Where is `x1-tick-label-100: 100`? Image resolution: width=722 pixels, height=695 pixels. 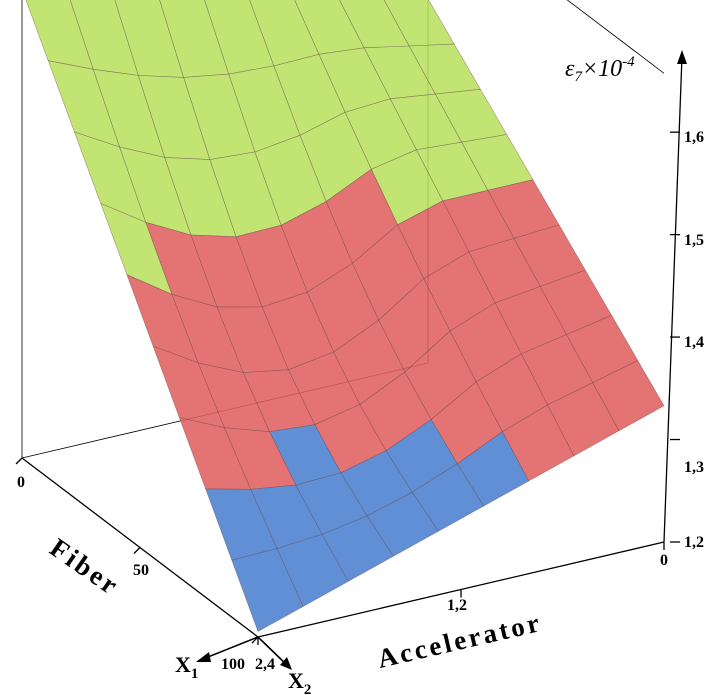
x1-tick-label-100: 100 is located at coordinates (233, 664).